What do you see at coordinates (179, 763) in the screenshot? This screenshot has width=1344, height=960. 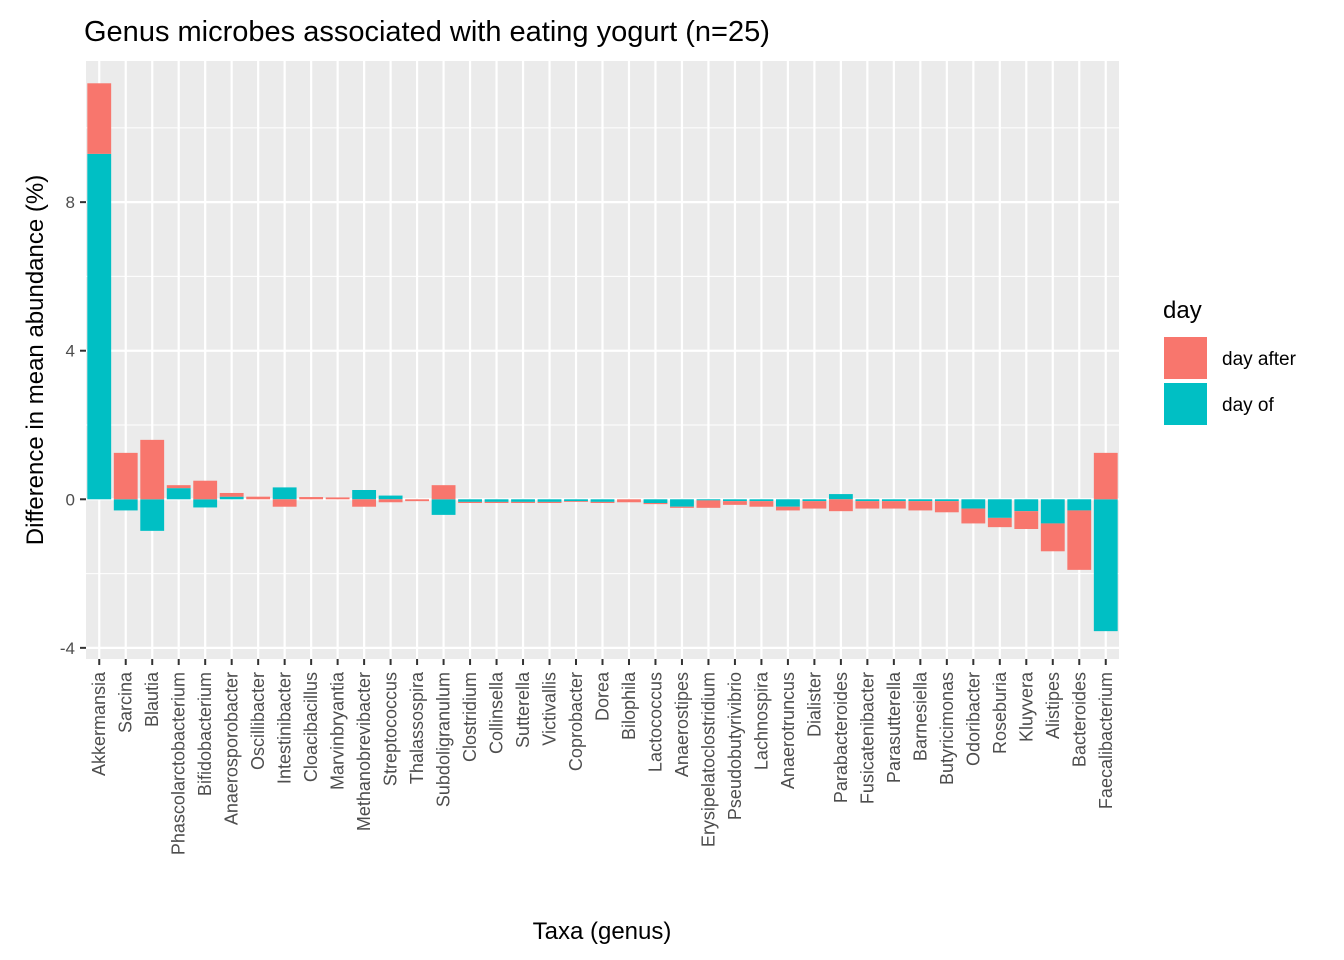 I see `x-tick-label: Phascolarctobacterium` at bounding box center [179, 763].